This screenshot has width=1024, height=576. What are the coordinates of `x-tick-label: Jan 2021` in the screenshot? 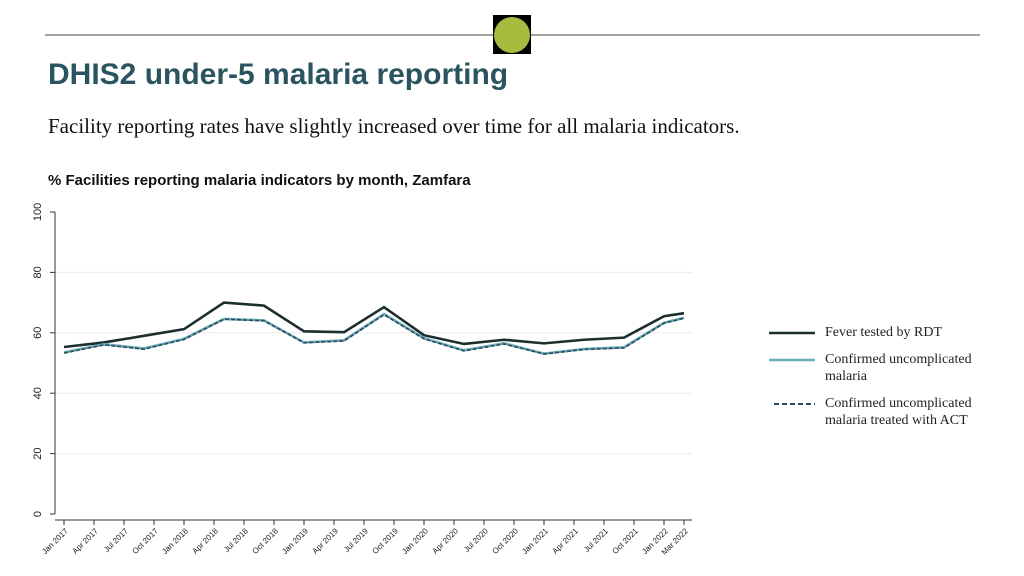 It's located at (535, 541).